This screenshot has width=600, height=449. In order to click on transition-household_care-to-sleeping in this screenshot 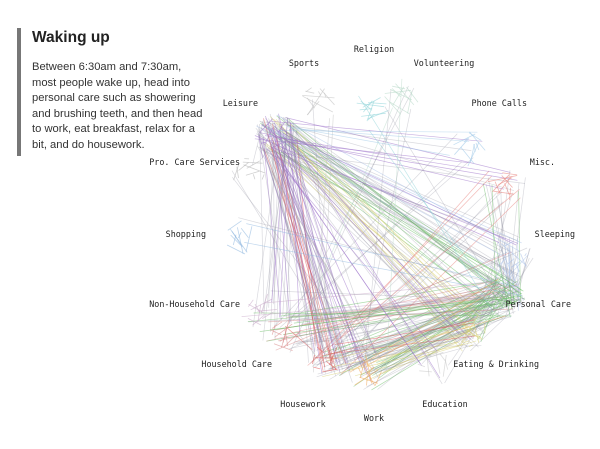, I will do `click(401, 299)`.